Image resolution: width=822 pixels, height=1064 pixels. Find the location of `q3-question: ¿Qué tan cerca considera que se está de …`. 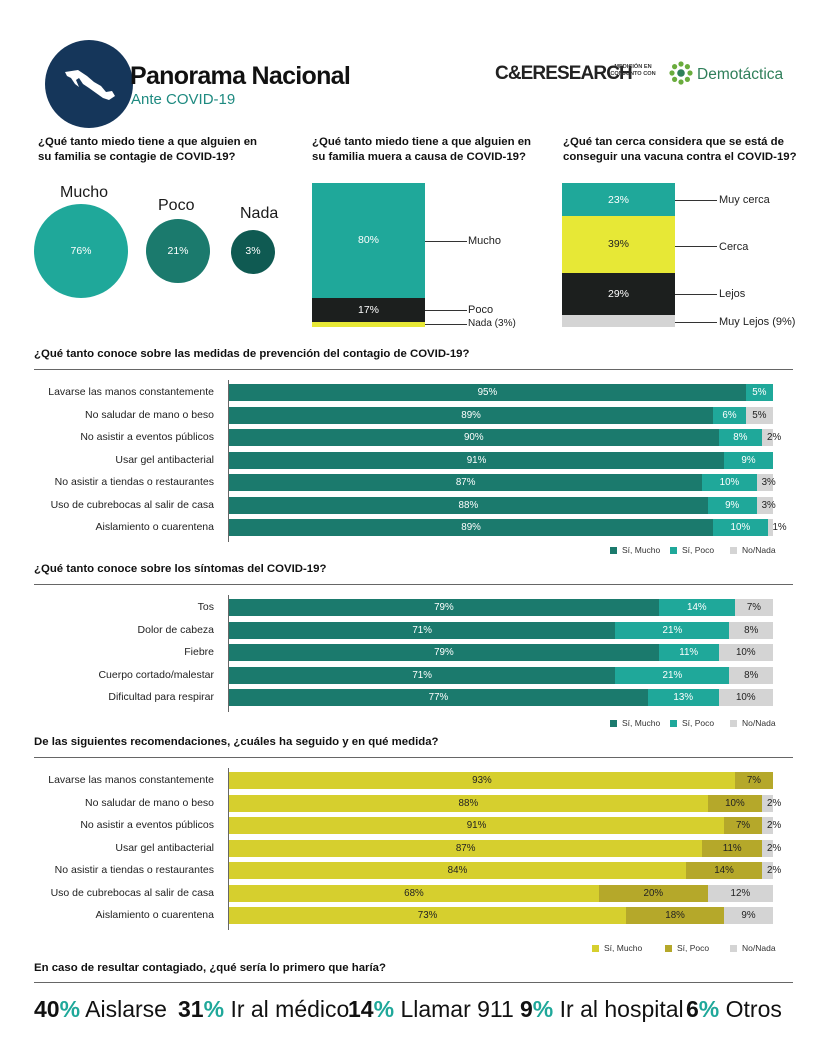

q3-question: ¿Qué tan cerca considera que se está de … is located at coordinates (680, 149).